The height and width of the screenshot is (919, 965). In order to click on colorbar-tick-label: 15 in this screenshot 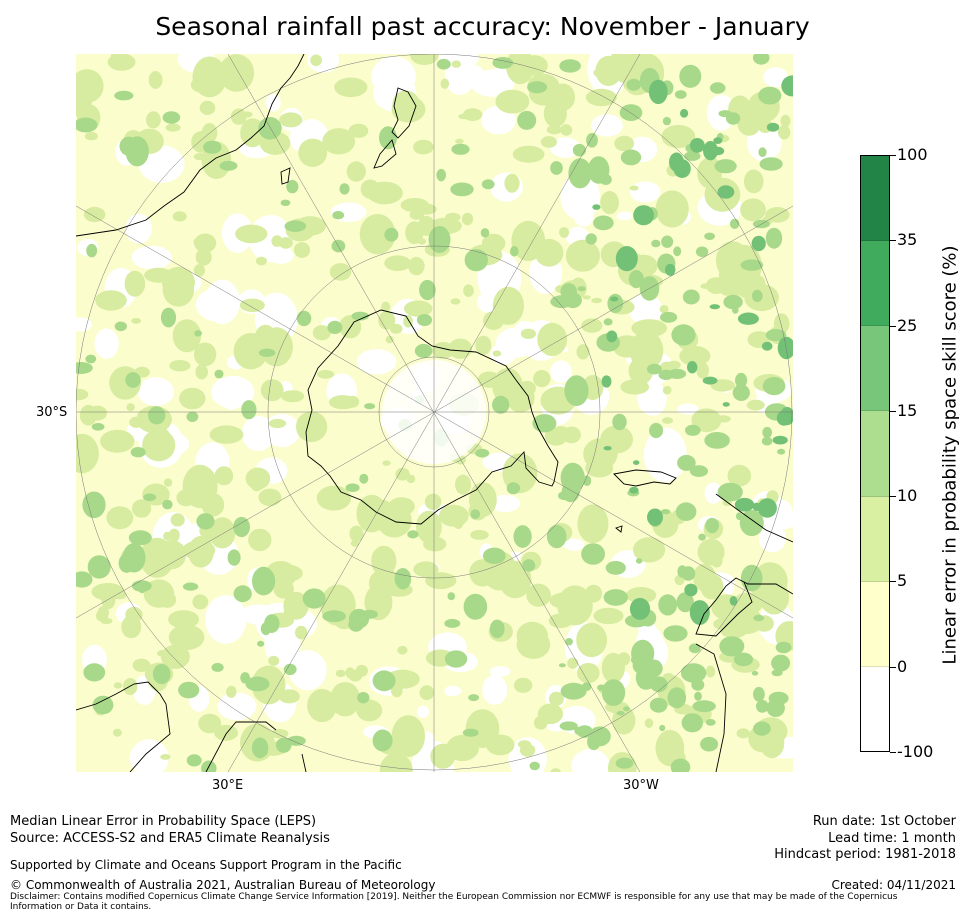, I will do `click(907, 410)`.